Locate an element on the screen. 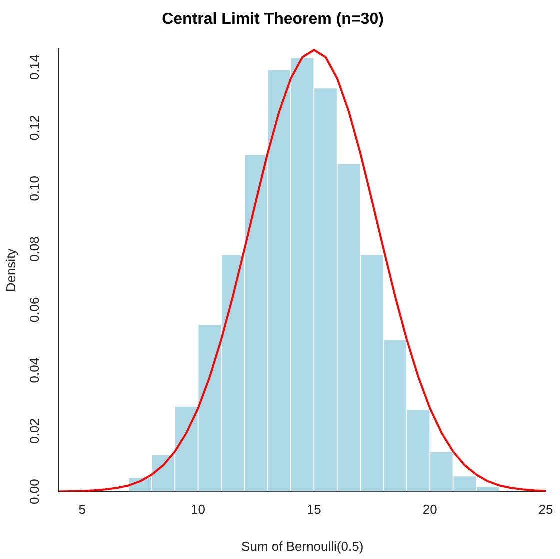 This screenshot has height=559, width=560. x-tick-label: 5 is located at coordinates (82, 510).